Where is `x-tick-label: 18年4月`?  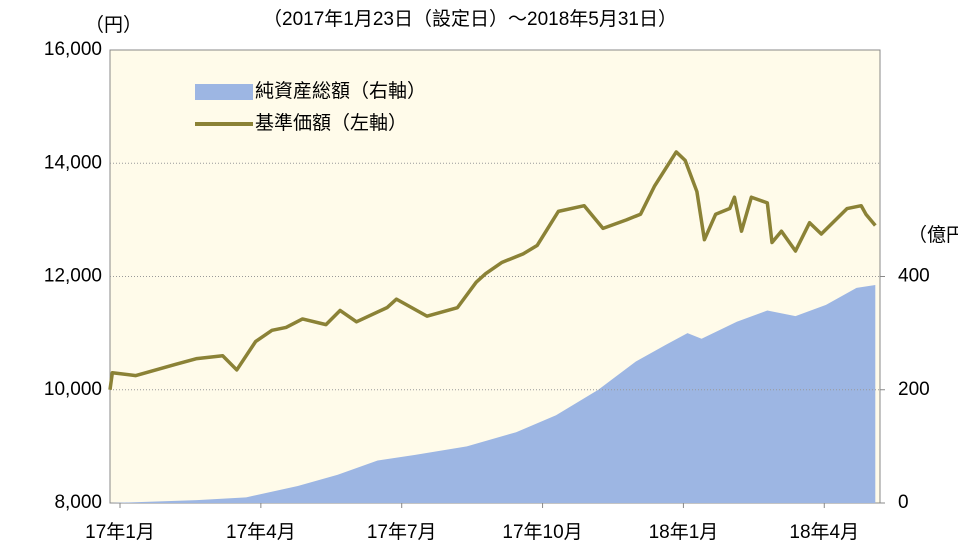
x-tick-label: 18年4月 is located at coordinates (824, 532).